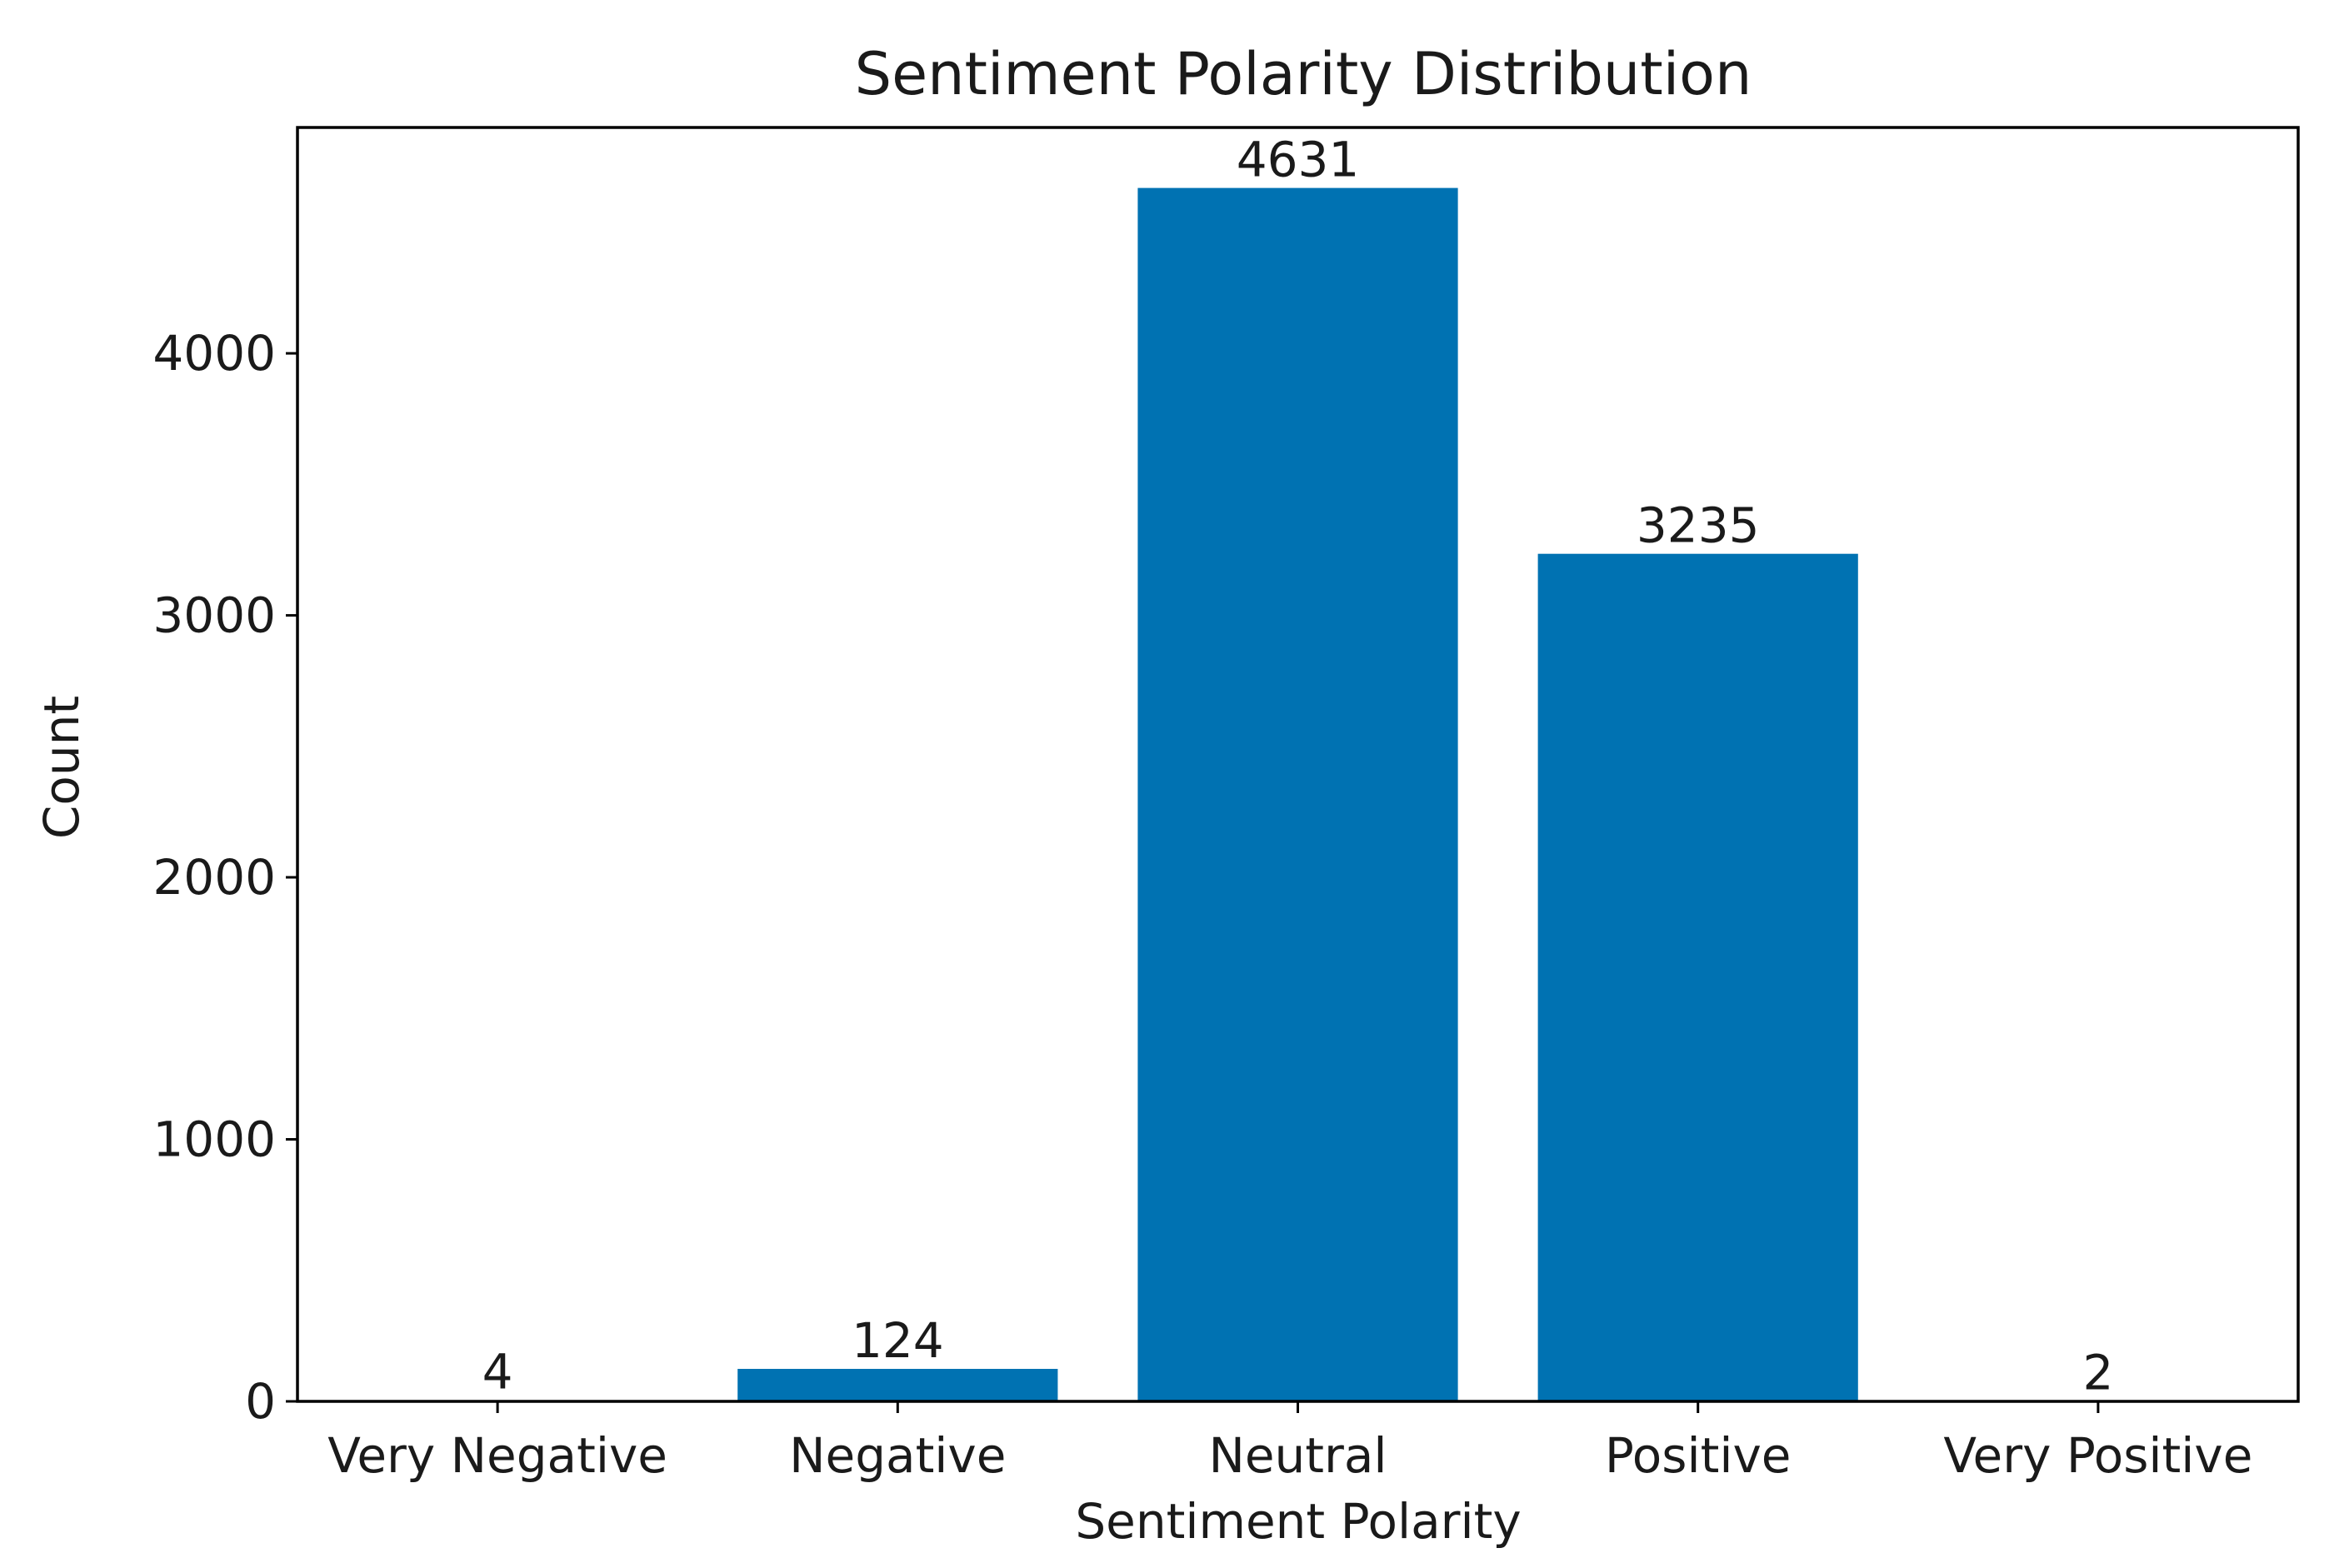 Image resolution: width=2329 pixels, height=1568 pixels. I want to click on bar-negative, so click(898, 1385).